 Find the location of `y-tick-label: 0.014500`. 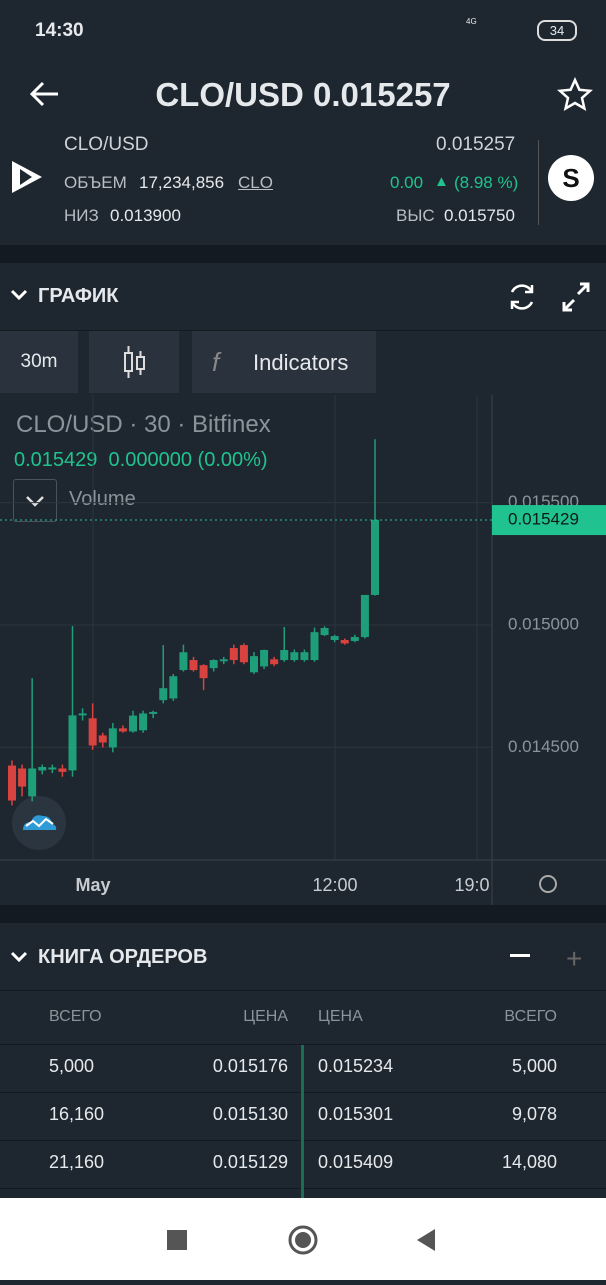

y-tick-label: 0.014500 is located at coordinates (543, 746).